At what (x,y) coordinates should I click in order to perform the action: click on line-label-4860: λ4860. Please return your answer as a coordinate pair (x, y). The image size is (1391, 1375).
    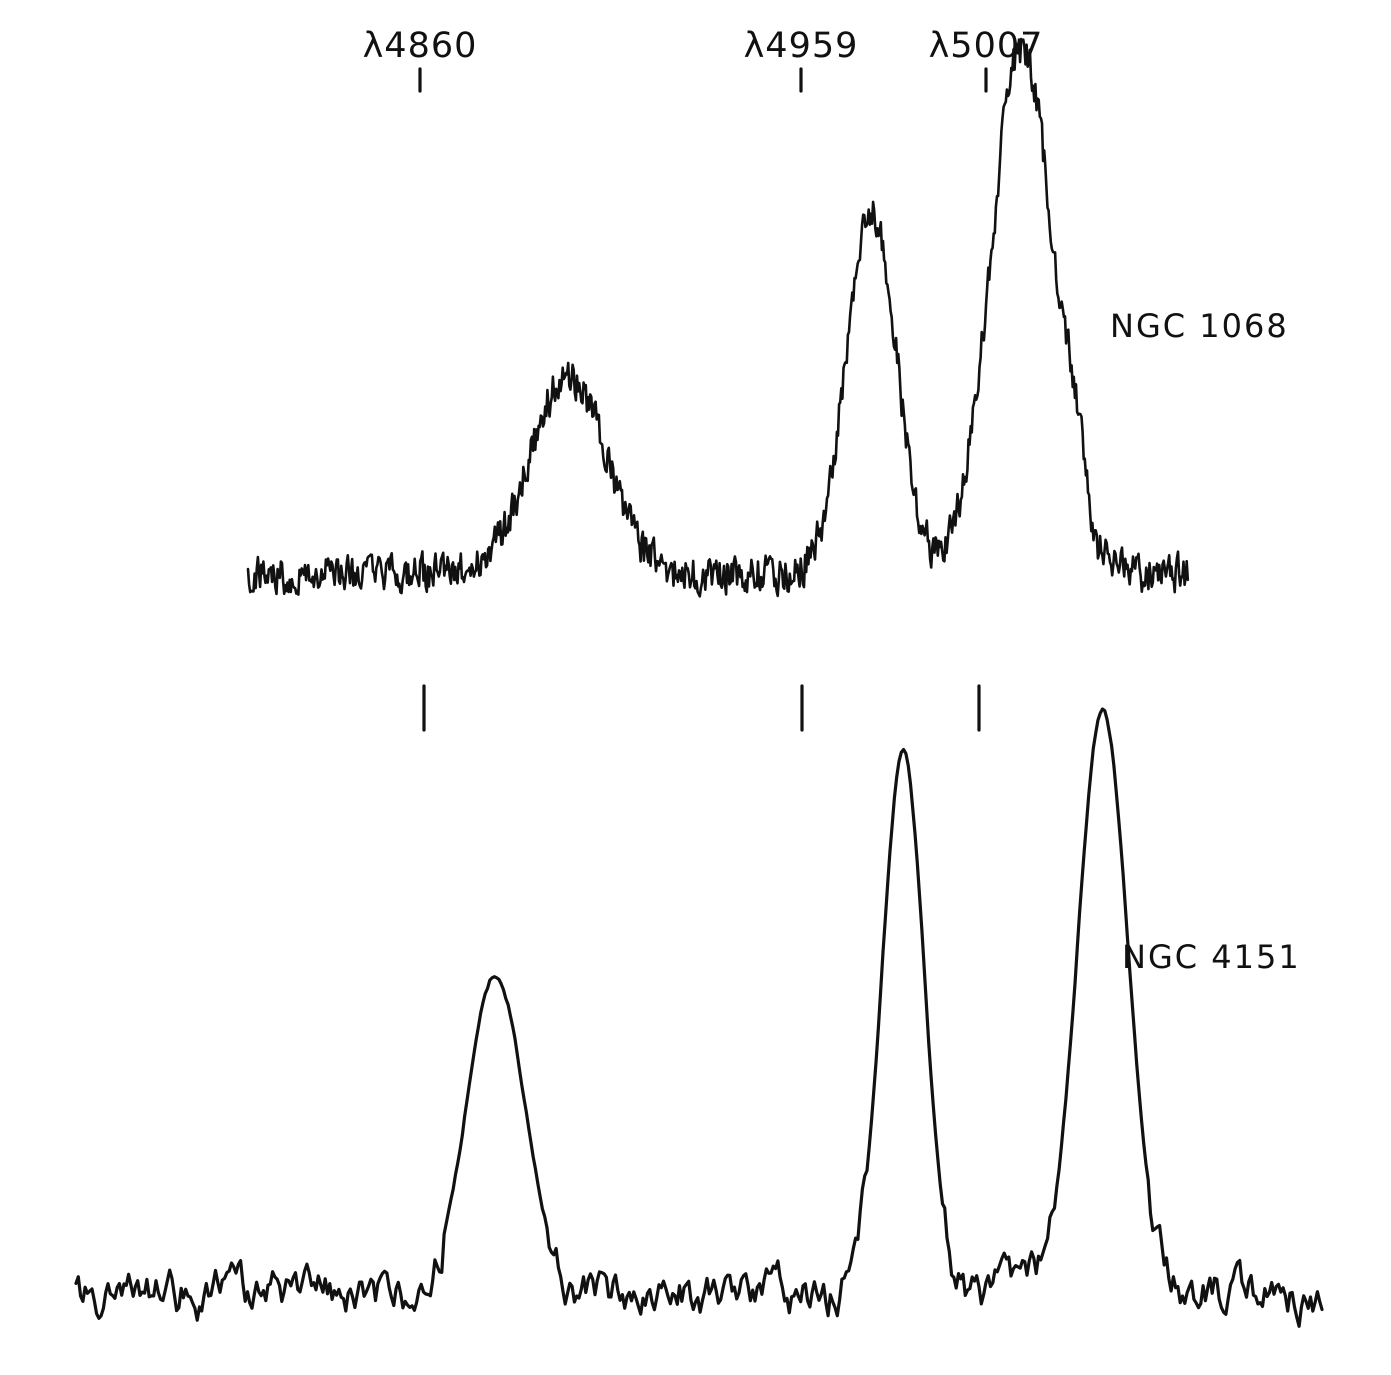
    Looking at the image, I should click on (420, 46).